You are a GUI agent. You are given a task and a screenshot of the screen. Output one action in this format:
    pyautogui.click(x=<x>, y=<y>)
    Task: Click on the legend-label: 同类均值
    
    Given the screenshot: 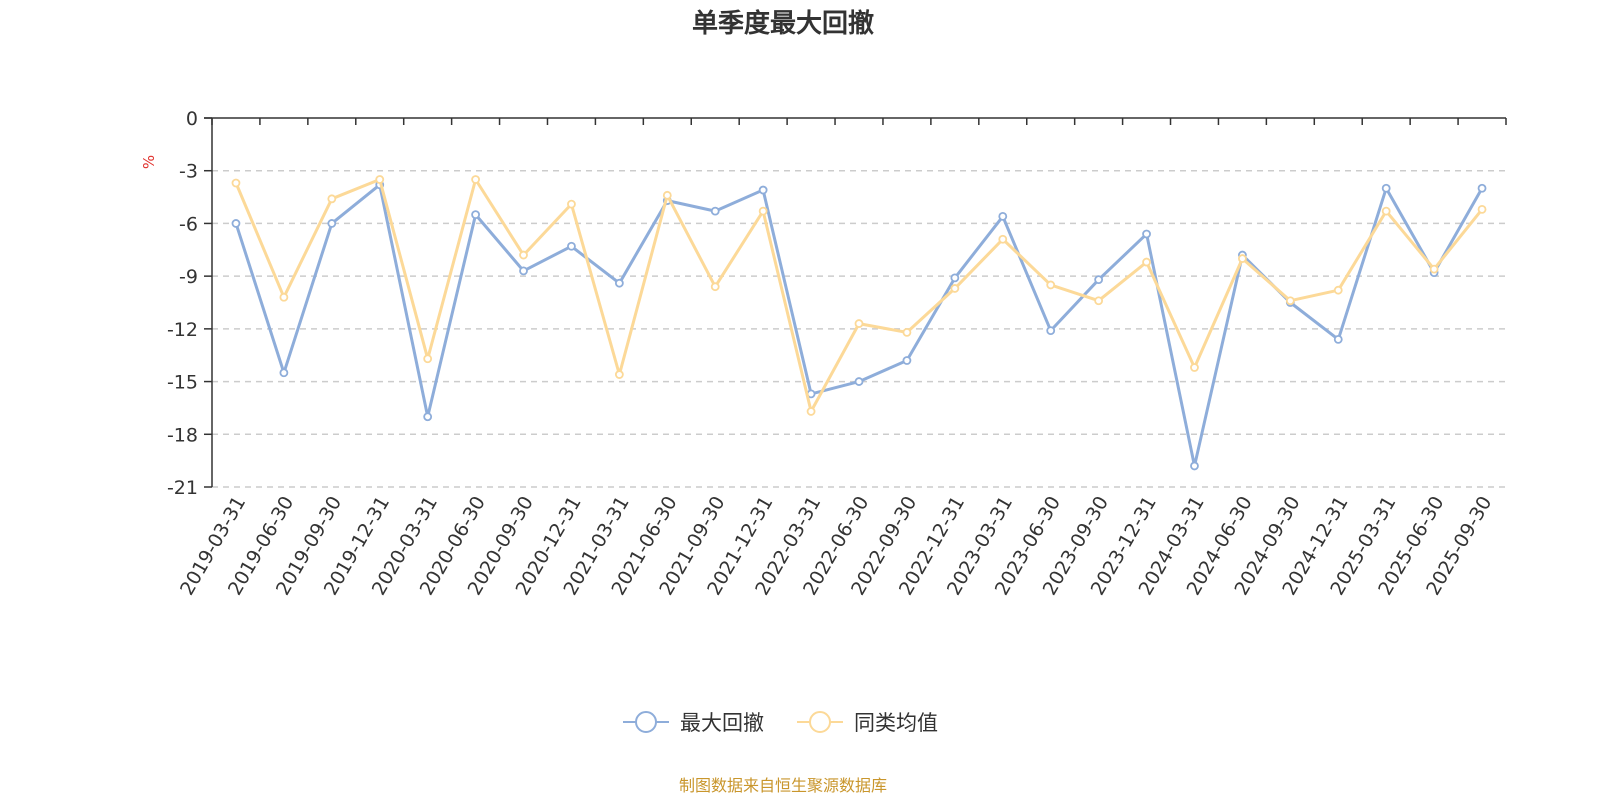 What is the action you would take?
    pyautogui.click(x=896, y=723)
    